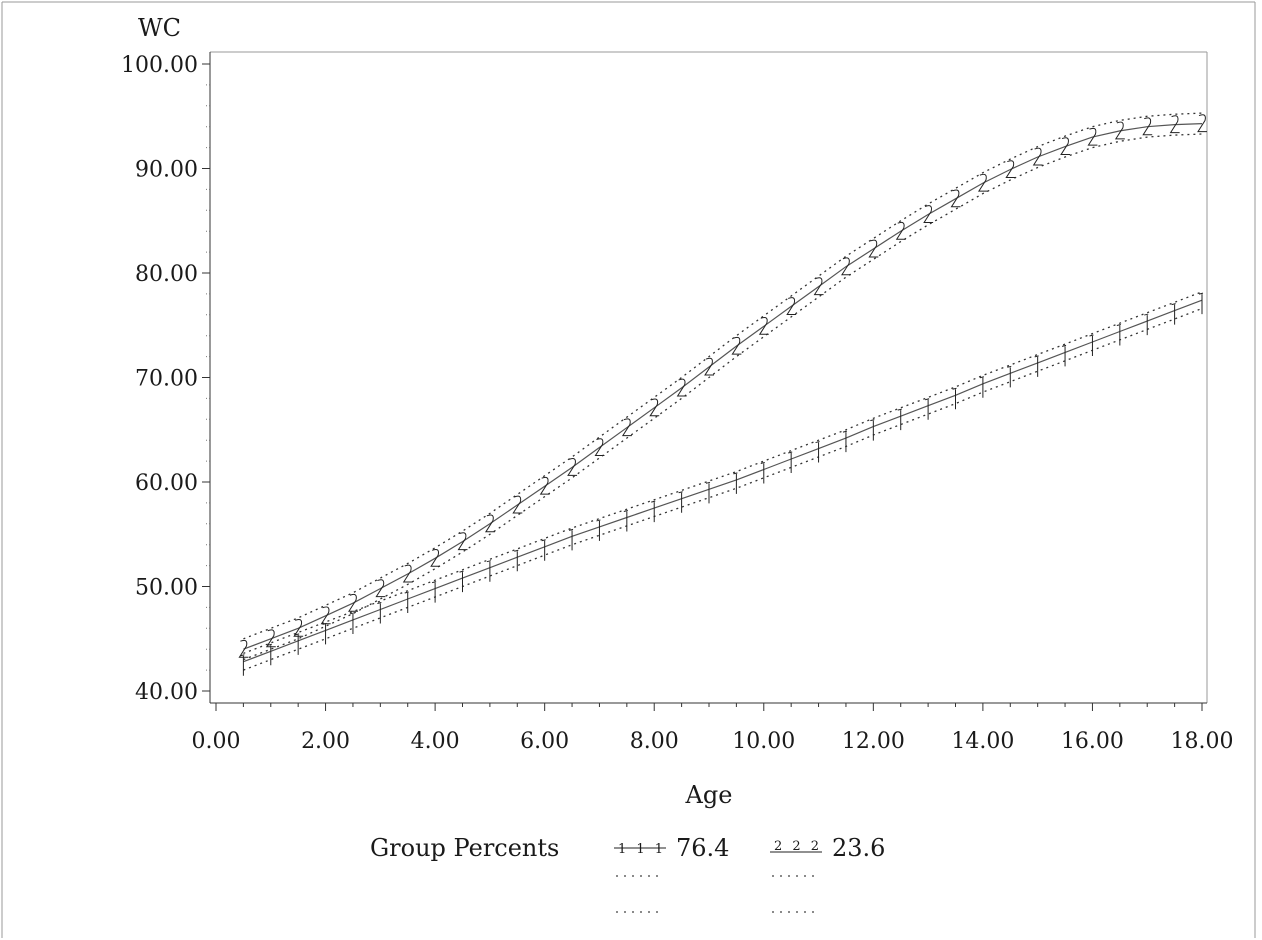  What do you see at coordinates (709, 795) in the screenshot?
I see `x-axis-title: Age` at bounding box center [709, 795].